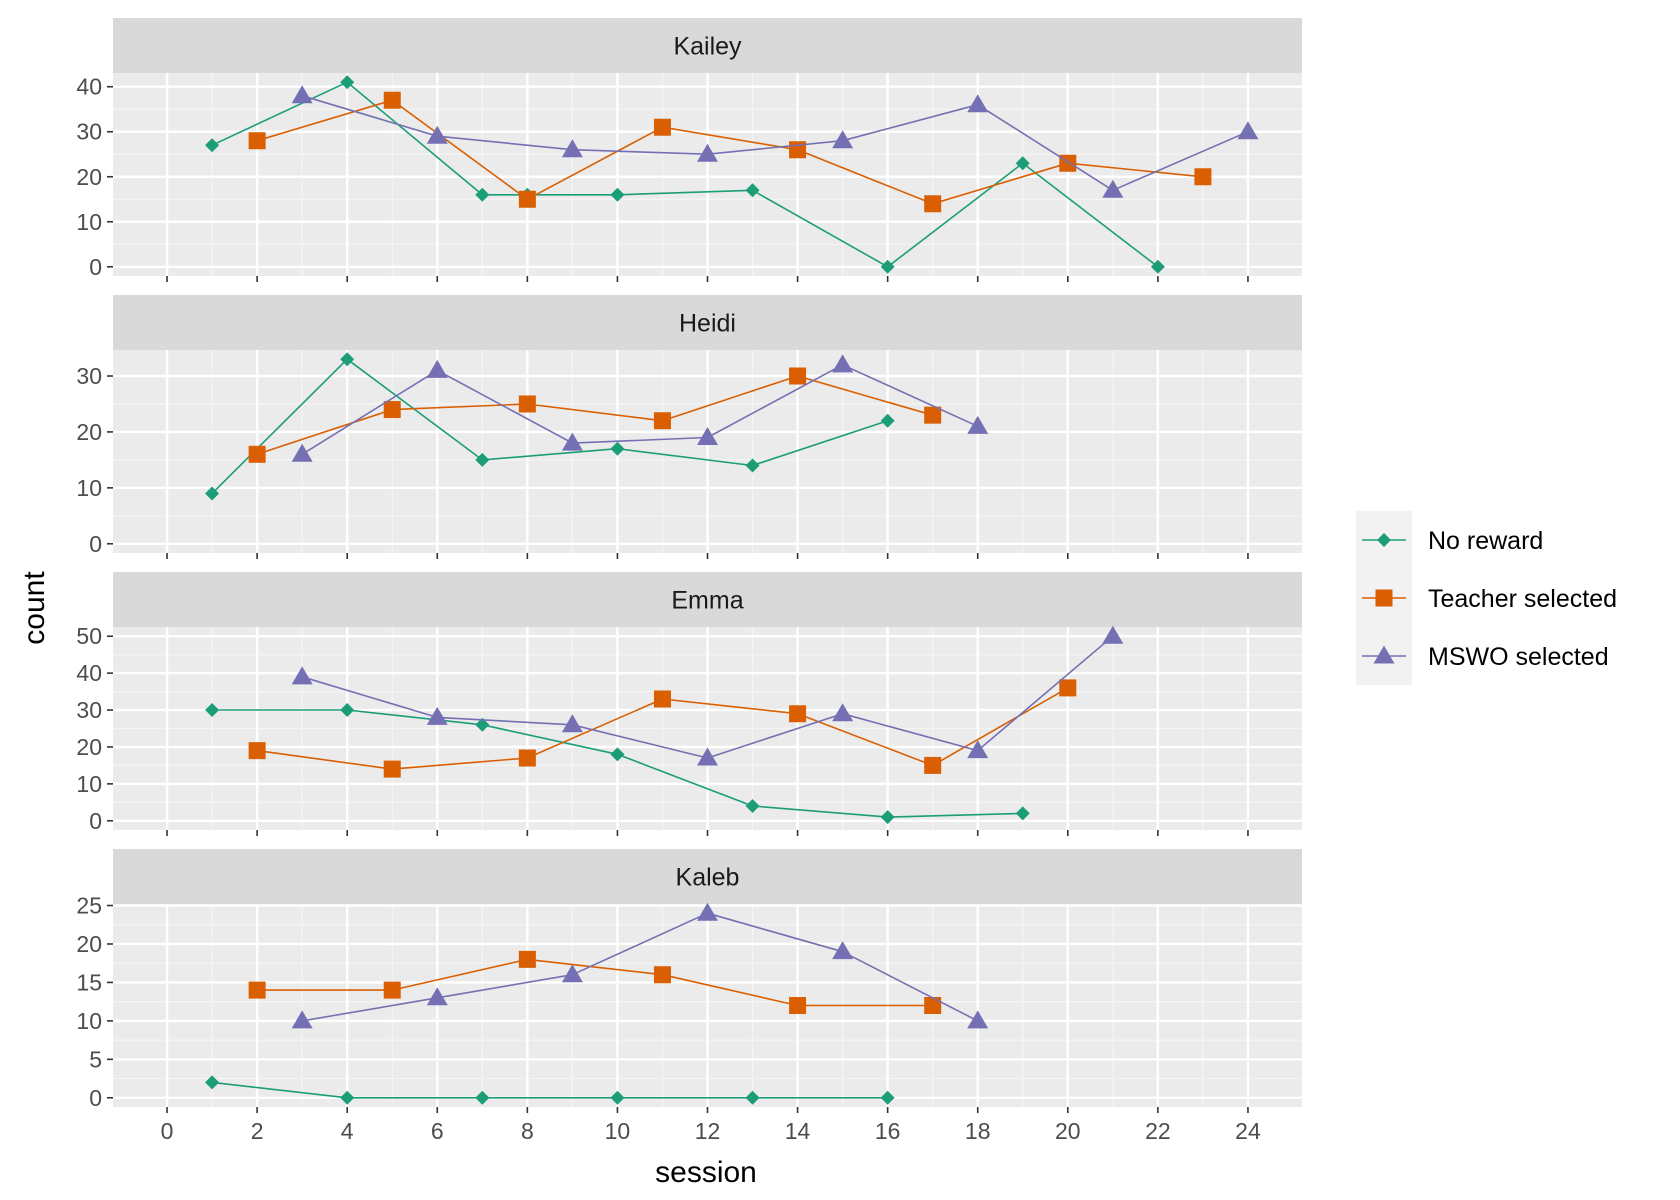 The height and width of the screenshot is (1200, 1680). I want to click on x-tick-label: 10, so click(618, 1131).